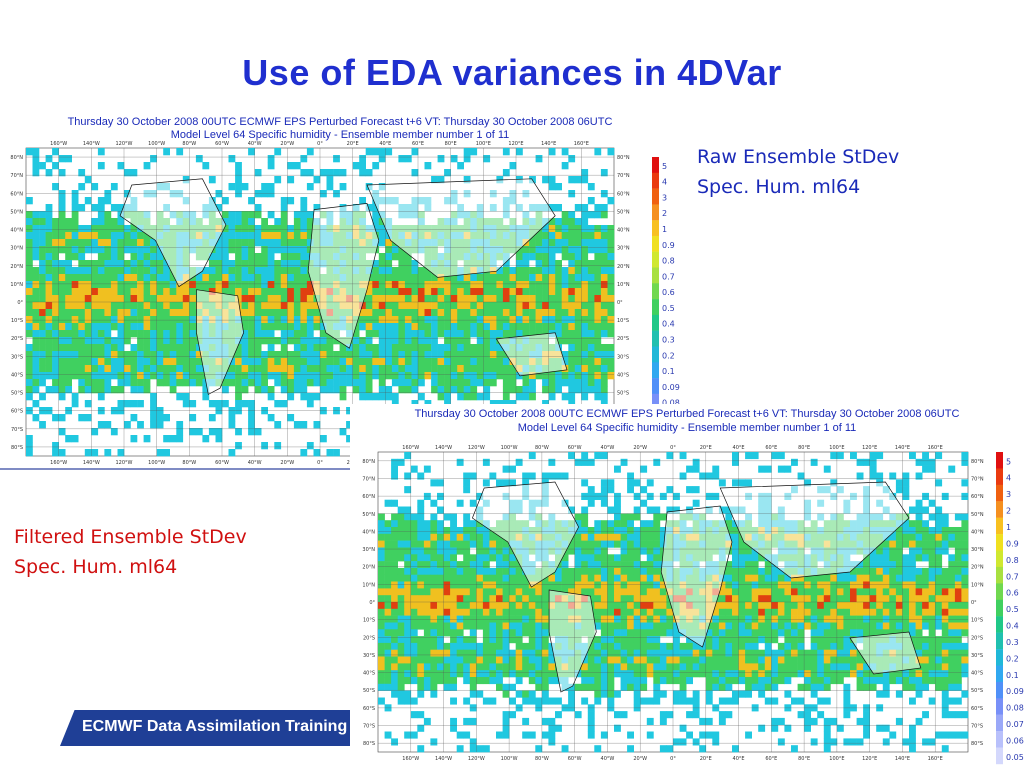  Describe the element at coordinates (369, 744) in the screenshot. I see `filtered-lat-label: 80°S` at that location.